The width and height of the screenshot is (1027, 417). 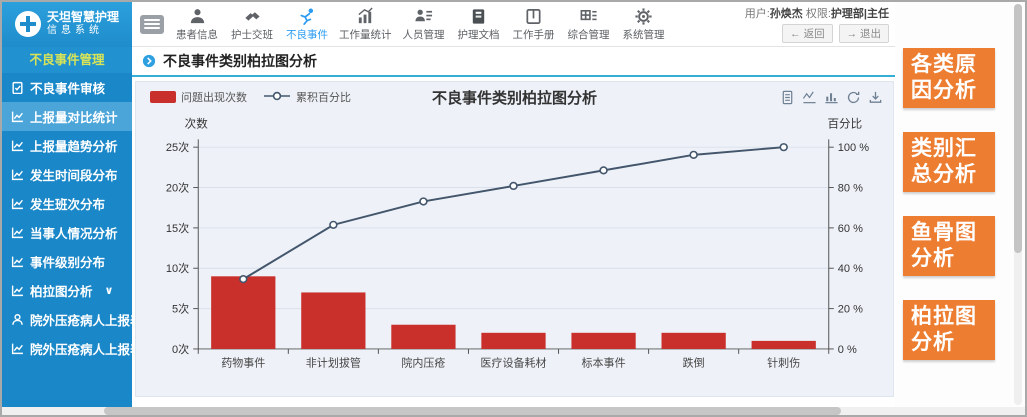 What do you see at coordinates (17, 319) in the screenshot?
I see `person-icon` at bounding box center [17, 319].